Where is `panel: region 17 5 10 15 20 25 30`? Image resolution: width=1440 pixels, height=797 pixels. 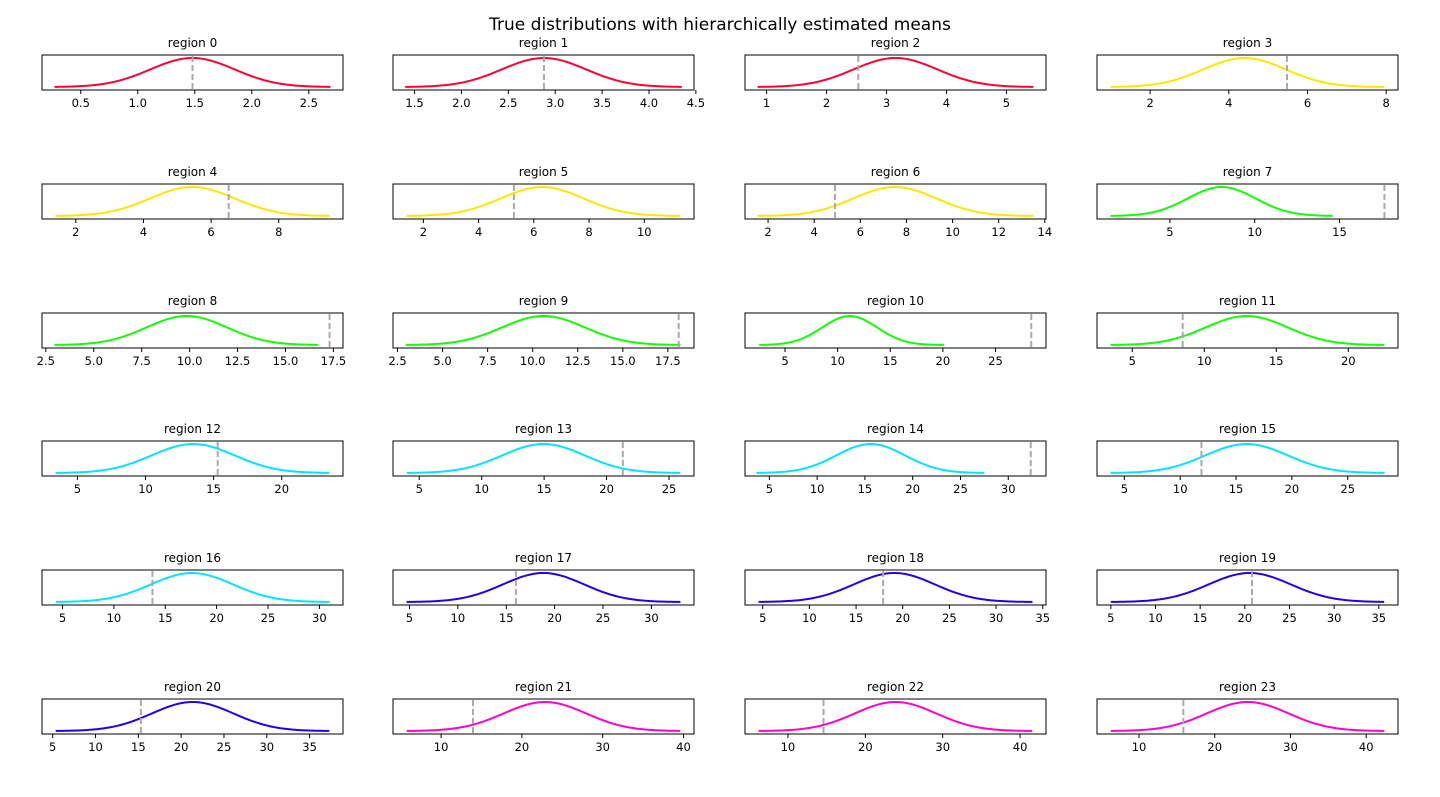
panel: region 17 5 10 15 20 25 30 is located at coordinates (543, 588).